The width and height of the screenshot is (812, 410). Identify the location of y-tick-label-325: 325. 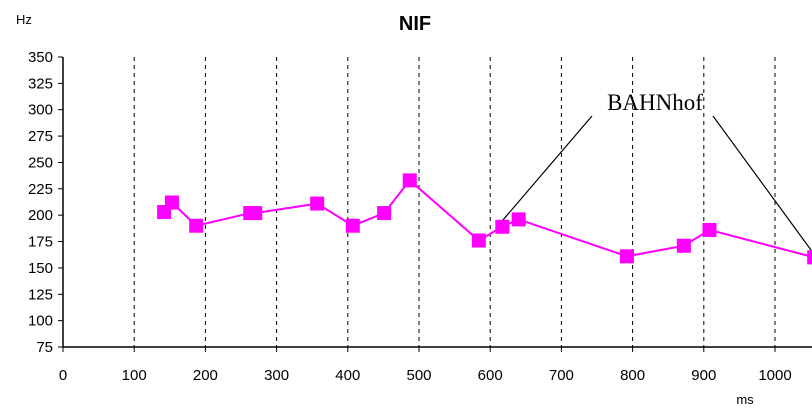
(40, 83).